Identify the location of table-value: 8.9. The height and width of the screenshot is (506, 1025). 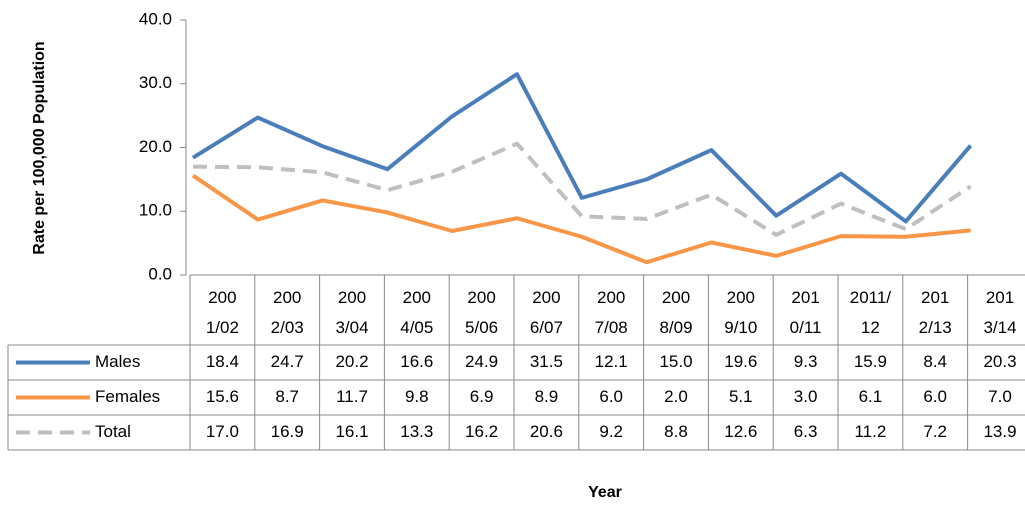
(547, 396).